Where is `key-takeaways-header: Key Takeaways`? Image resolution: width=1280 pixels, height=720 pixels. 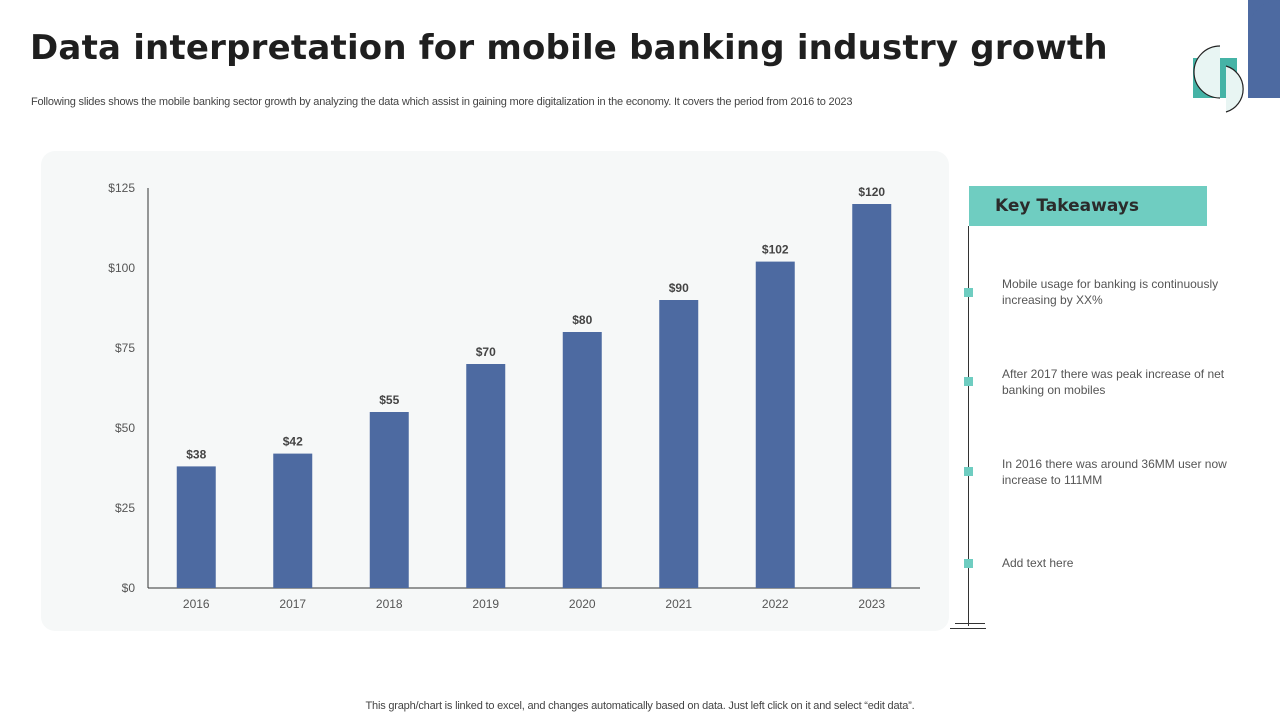 key-takeaways-header: Key Takeaways is located at coordinates (1088, 206).